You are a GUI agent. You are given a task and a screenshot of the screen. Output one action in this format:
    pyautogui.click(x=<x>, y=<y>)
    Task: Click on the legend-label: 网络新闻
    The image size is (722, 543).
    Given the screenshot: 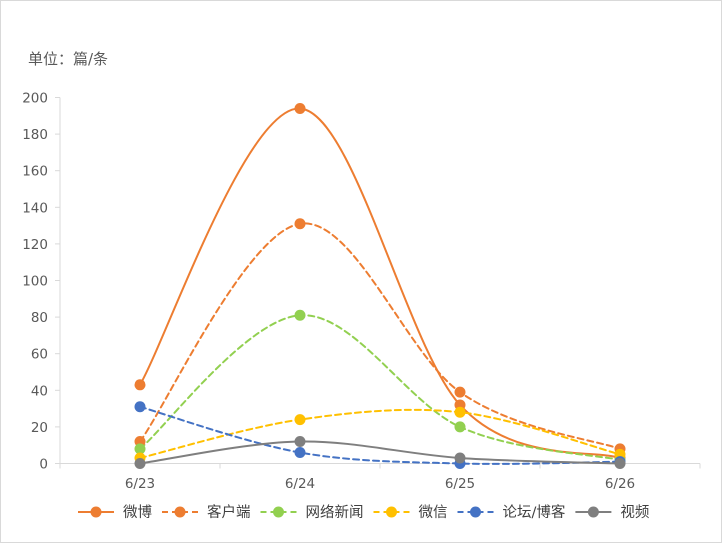 What is the action you would take?
    pyautogui.click(x=335, y=512)
    